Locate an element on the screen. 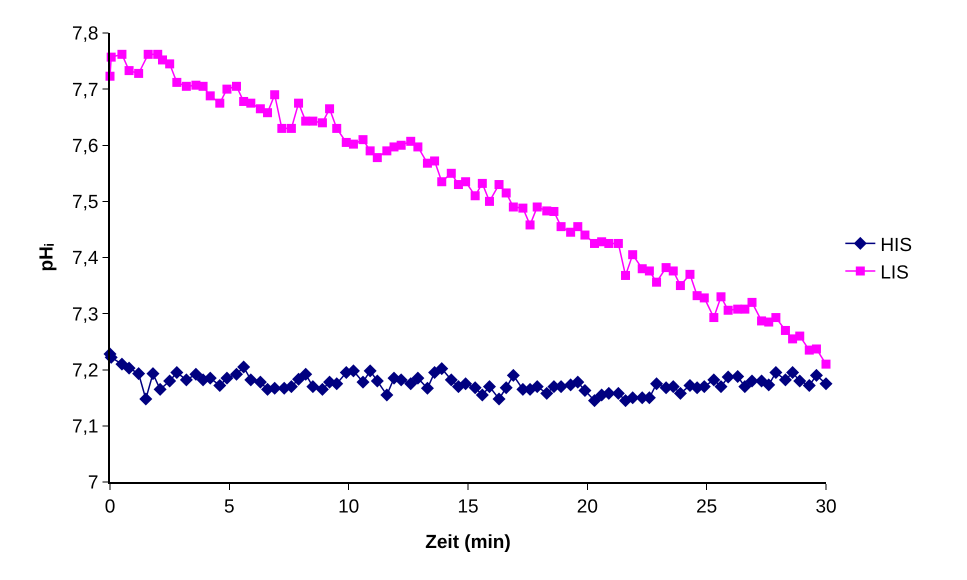 The width and height of the screenshot is (967, 580). x-tick-label: 25 is located at coordinates (707, 507).